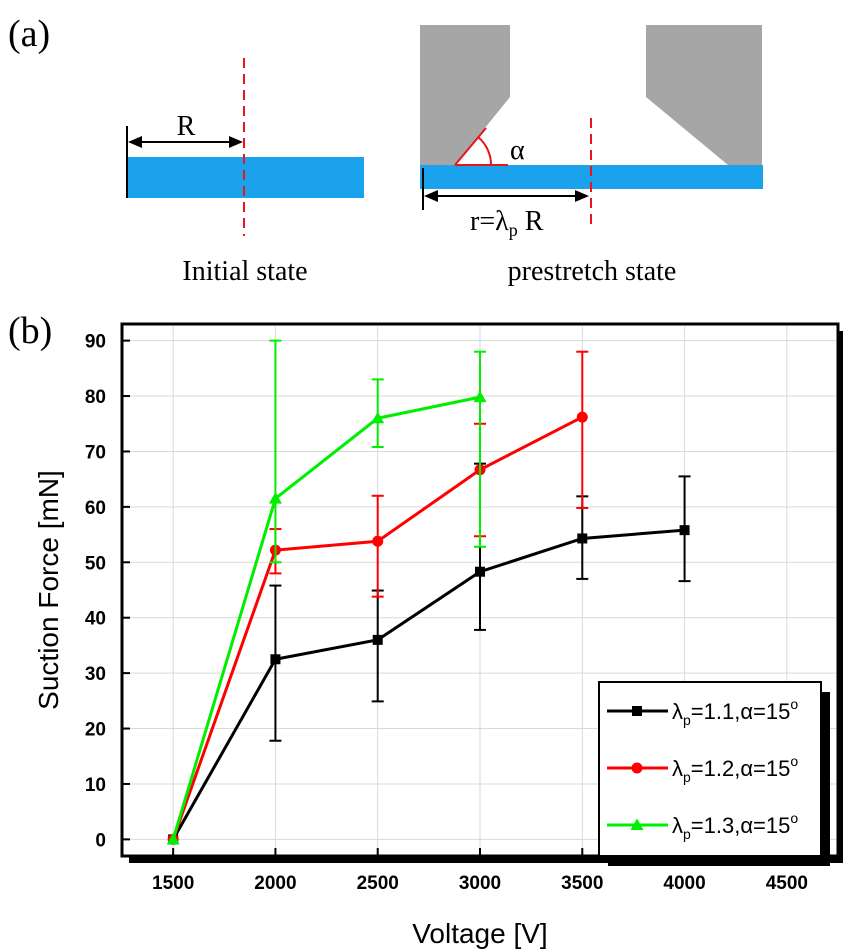 This screenshot has width=843, height=951. Describe the element at coordinates (582, 883) in the screenshot. I see `x-tick-label: 3500` at that location.